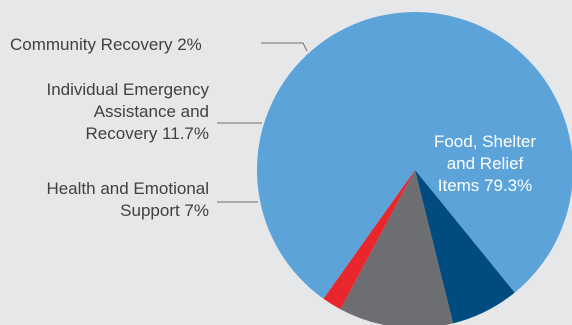 This screenshot has height=325, width=572. I want to click on pie-slice-health-emotional-support, so click(465, 247).